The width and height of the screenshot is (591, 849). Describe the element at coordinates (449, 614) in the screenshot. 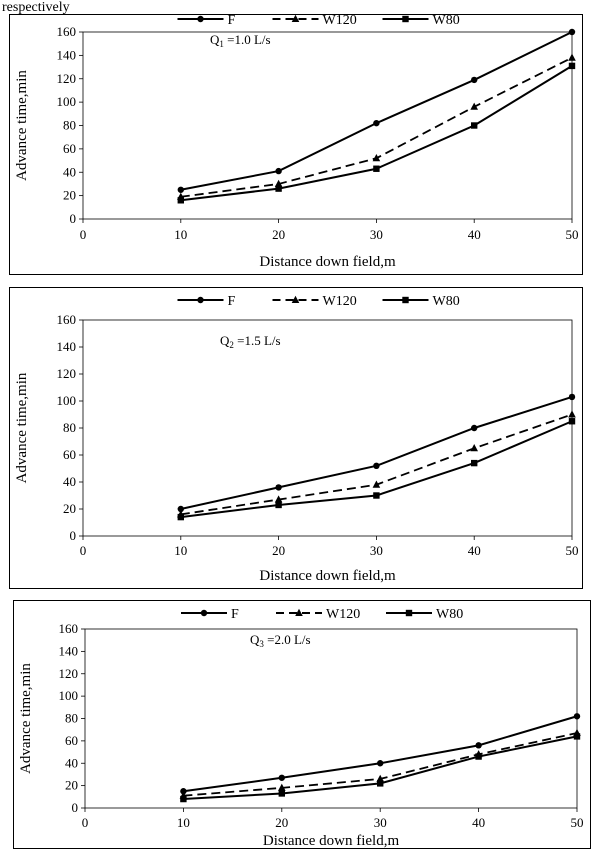

I see `legend-label: W80` at that location.